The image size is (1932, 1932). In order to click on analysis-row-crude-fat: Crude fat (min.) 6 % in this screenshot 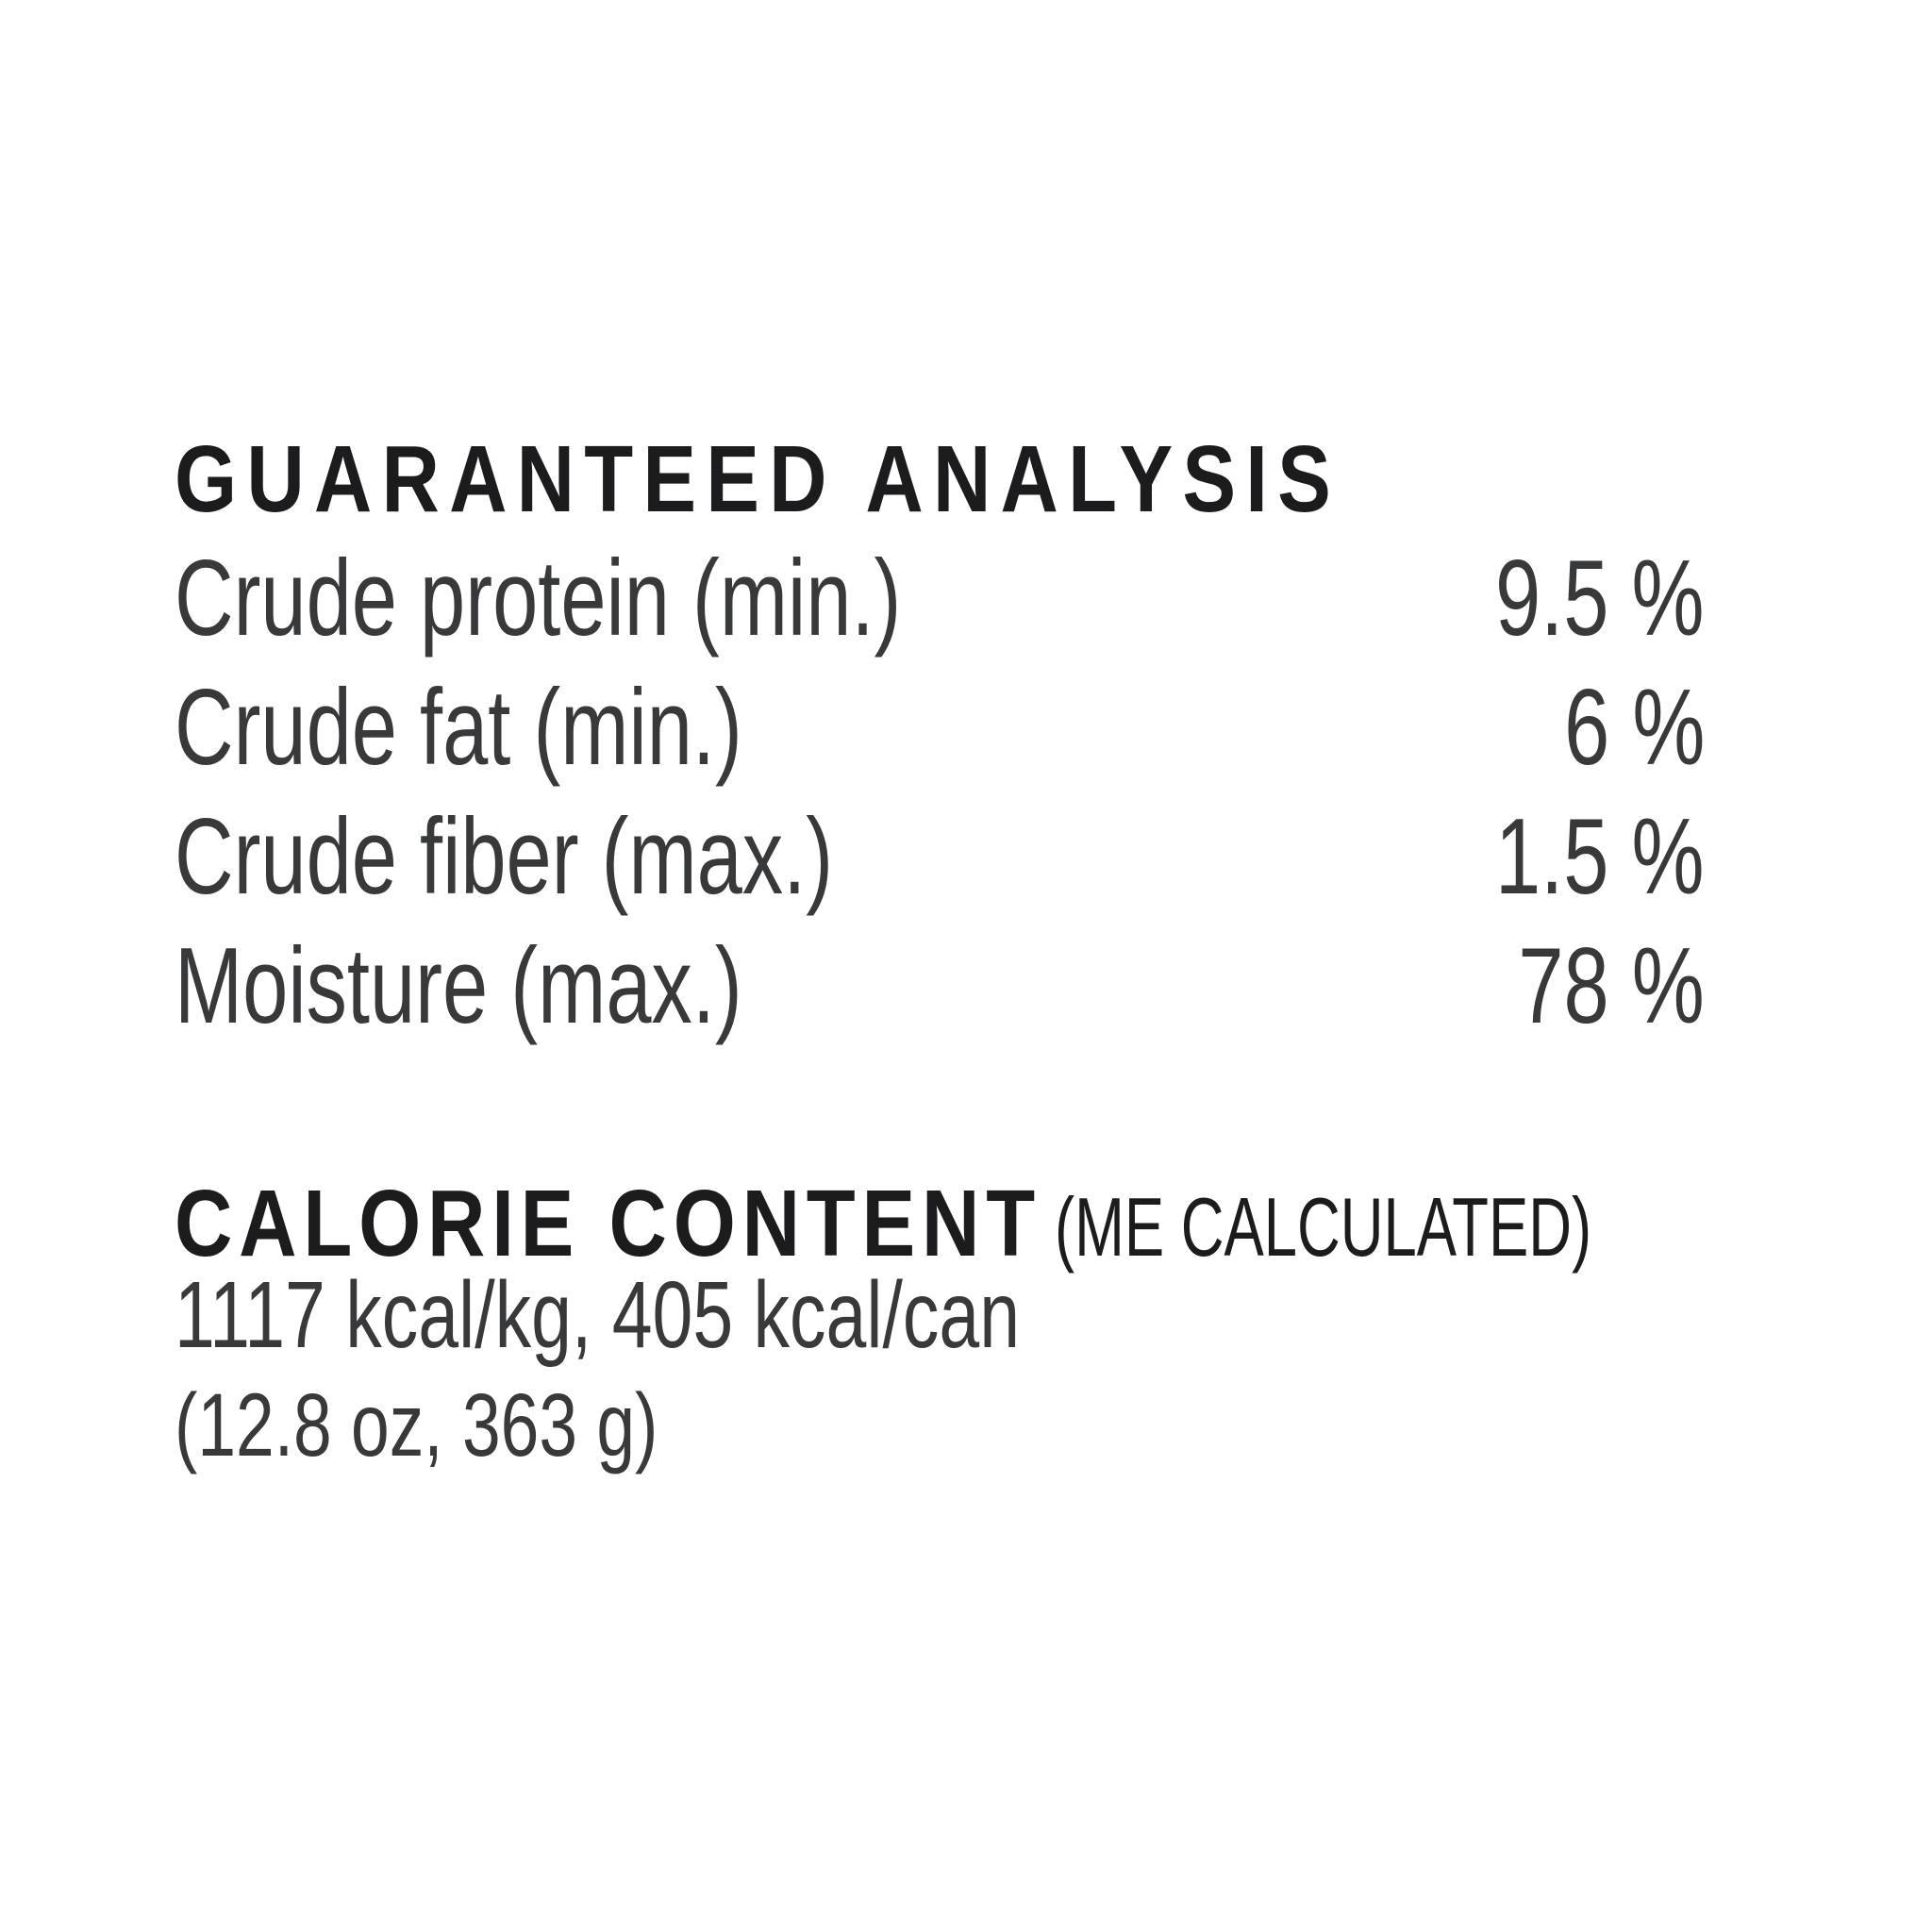, I will do `click(940, 729)`.